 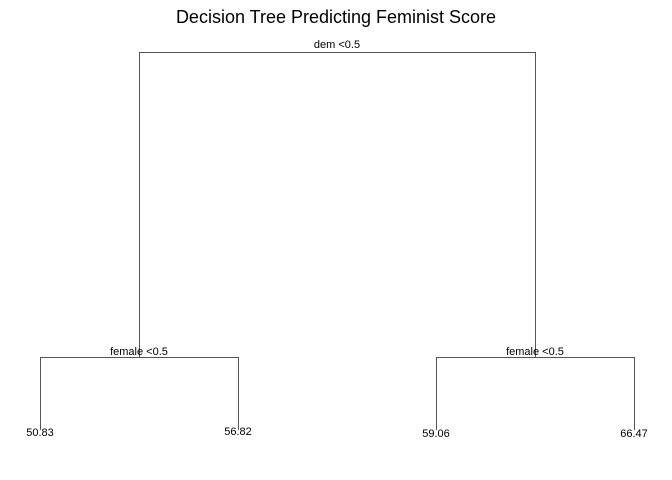 What do you see at coordinates (40, 433) in the screenshot?
I see `leaf-value-1: 50.83` at bounding box center [40, 433].